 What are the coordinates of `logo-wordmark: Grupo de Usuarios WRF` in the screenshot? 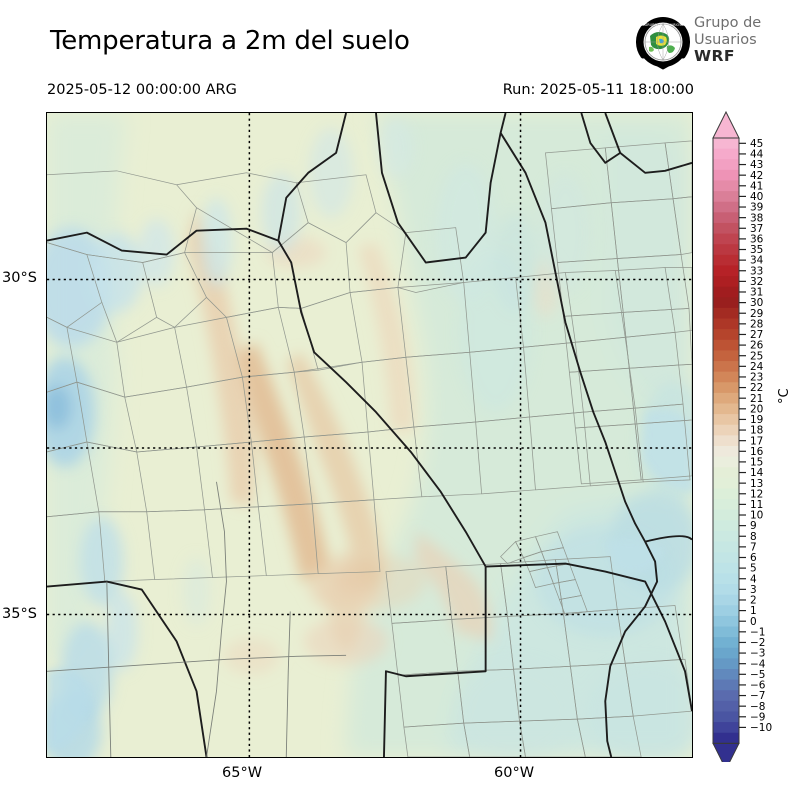 It's located at (727, 40).